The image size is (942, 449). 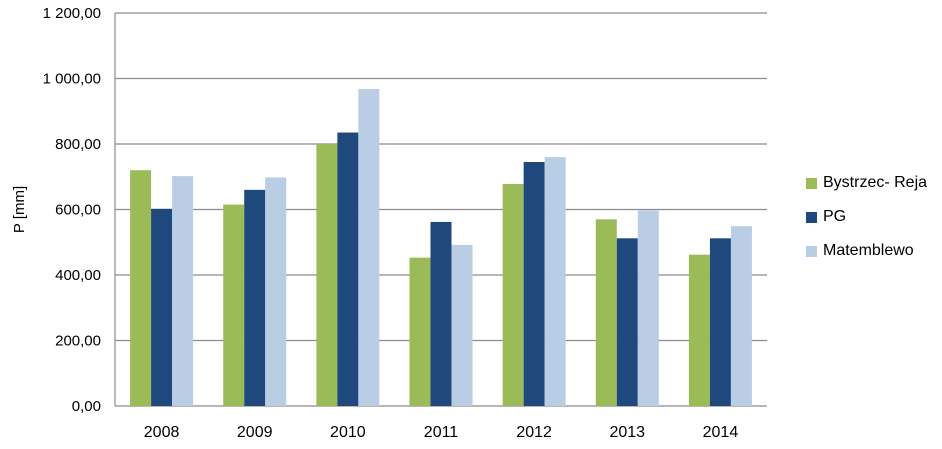 I want to click on bar-pg-2008, so click(x=162, y=307).